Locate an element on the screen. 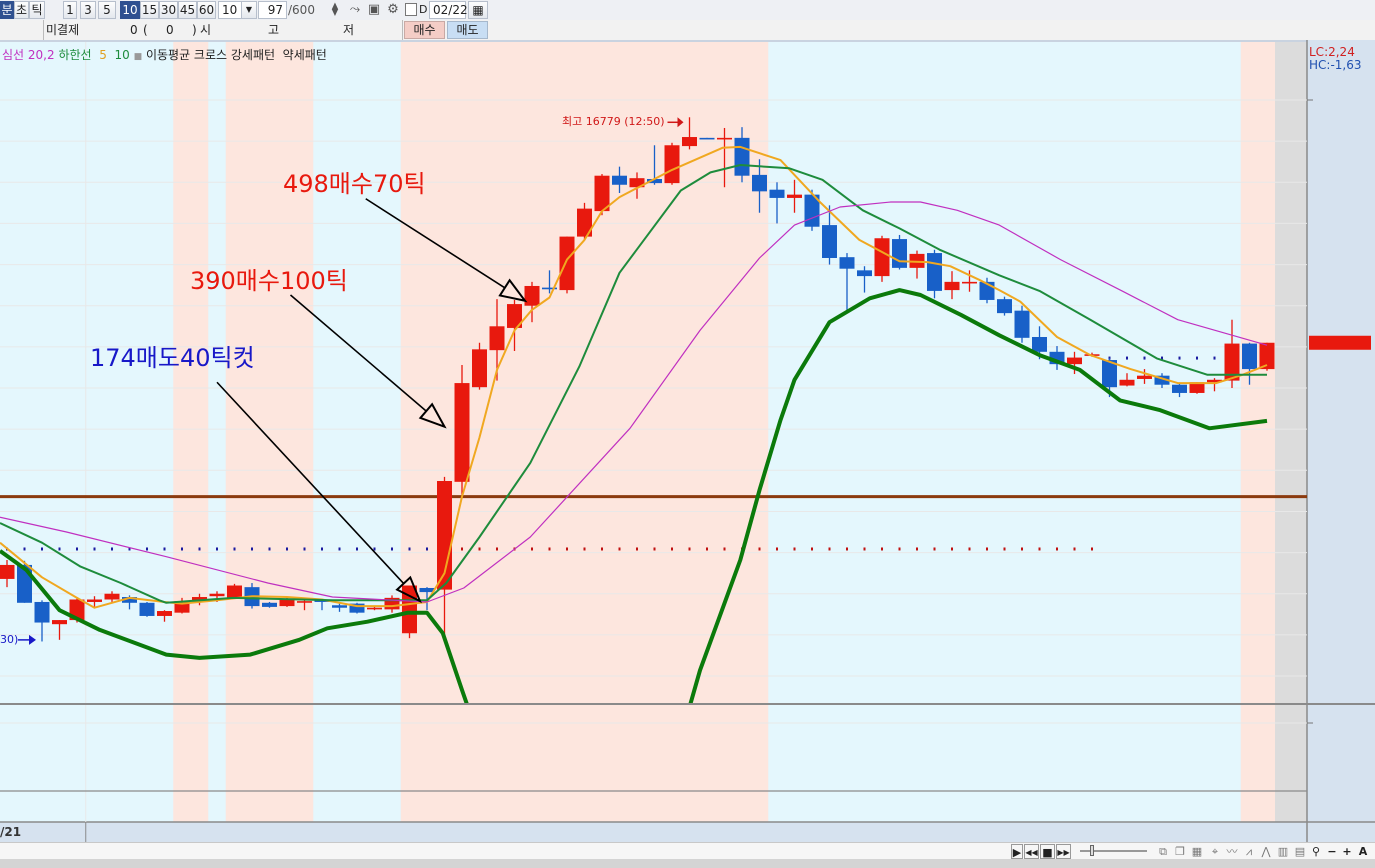 Image resolution: width=1375 pixels, height=868 pixels. buy-button: 매수 is located at coordinates (424, 30).